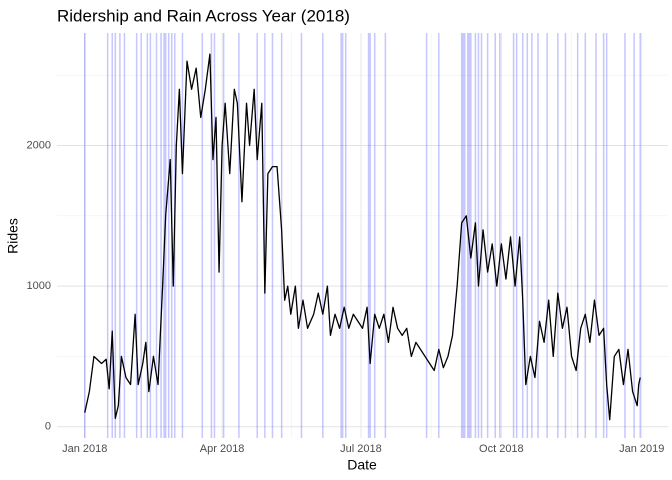 This screenshot has height=480, width=672. What do you see at coordinates (362, 465) in the screenshot?
I see `x-axis-label: Date` at bounding box center [362, 465].